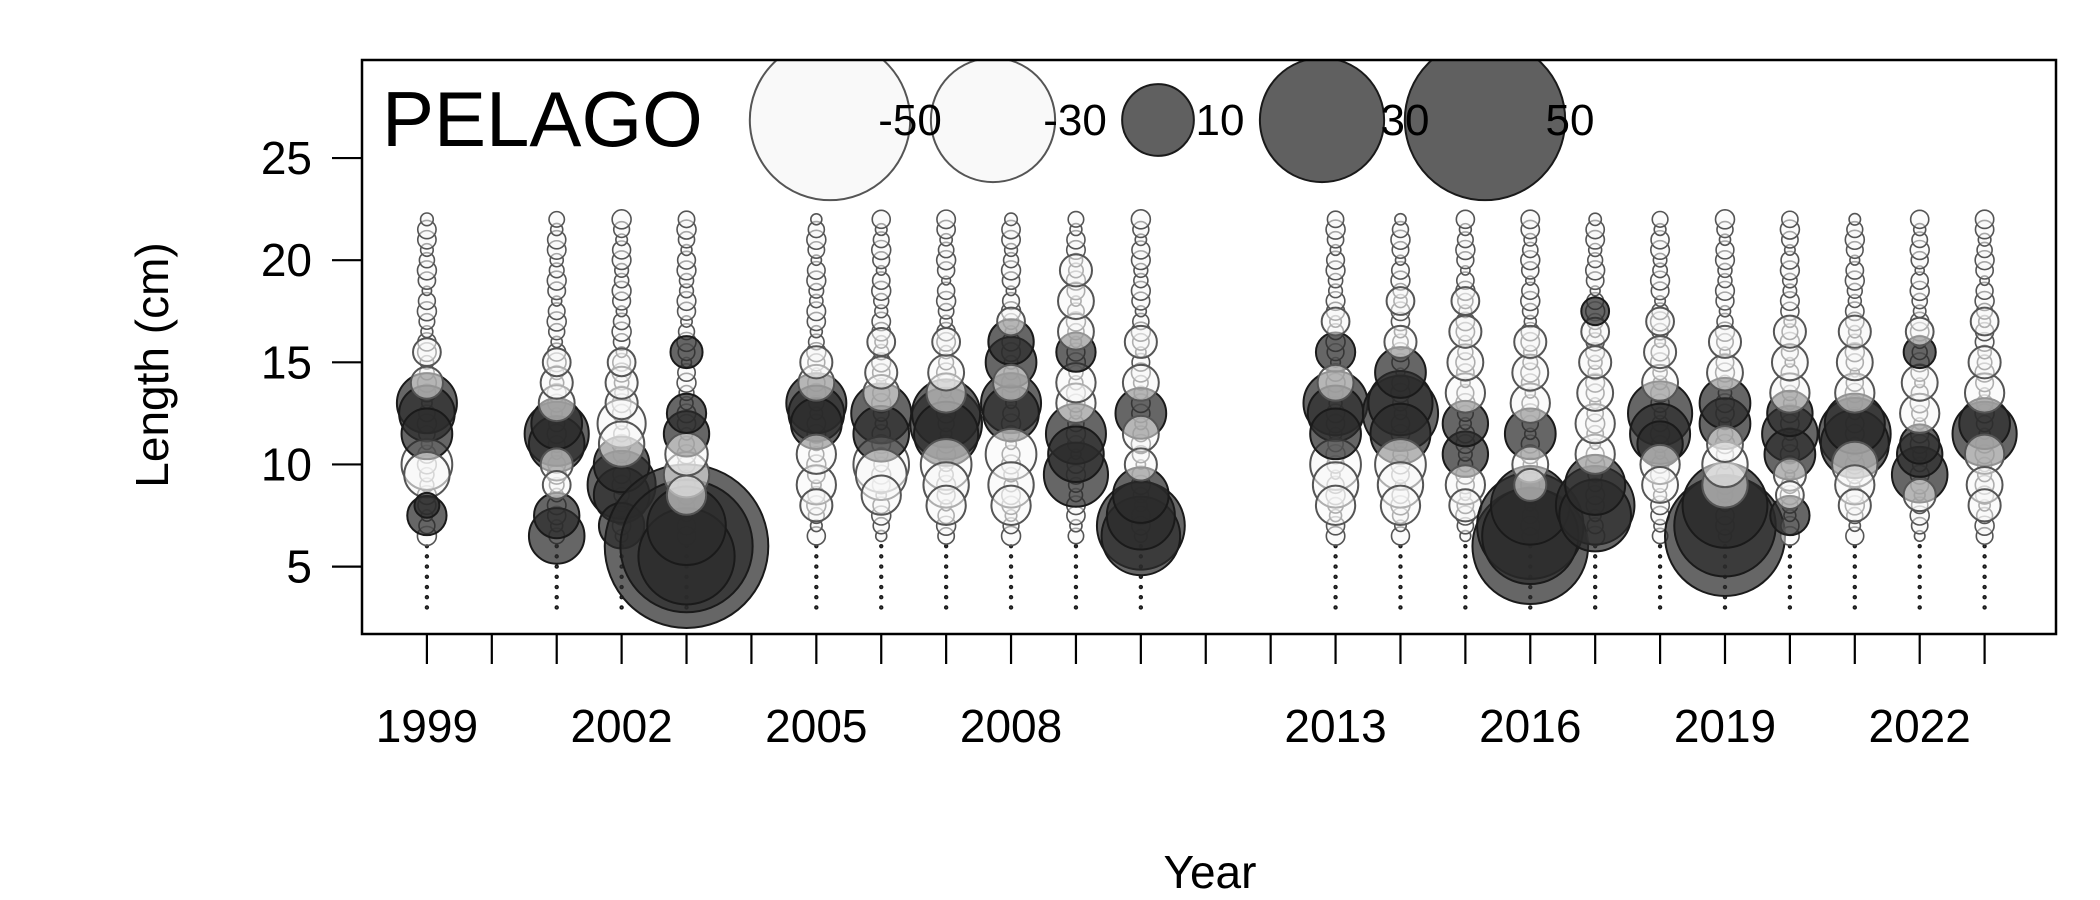  Describe the element at coordinates (286, 362) in the screenshot. I see `y-tick-label: 15` at that location.